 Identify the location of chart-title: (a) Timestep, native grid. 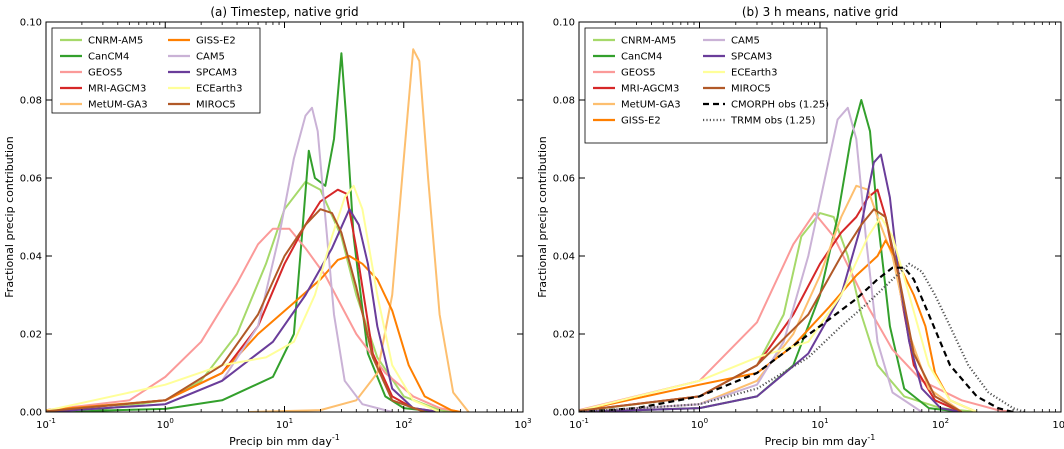
(284, 12).